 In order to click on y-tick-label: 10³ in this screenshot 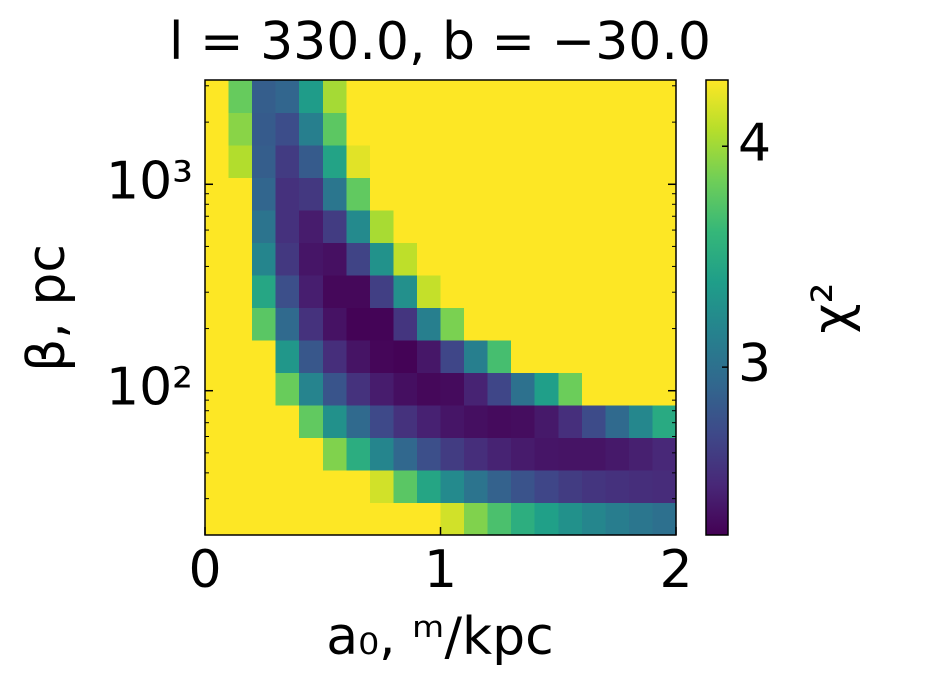, I will do `click(149, 181)`.